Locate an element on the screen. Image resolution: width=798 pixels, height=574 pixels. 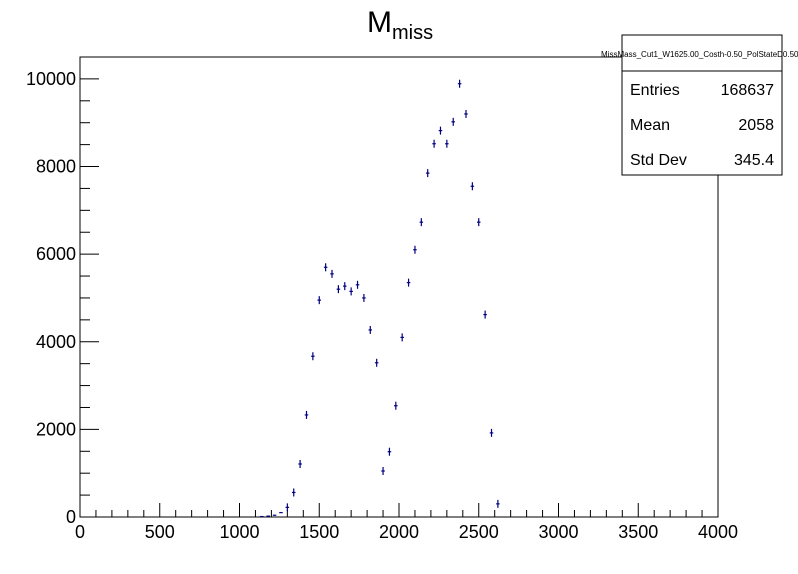
x-tick-label: 500 is located at coordinates (160, 532).